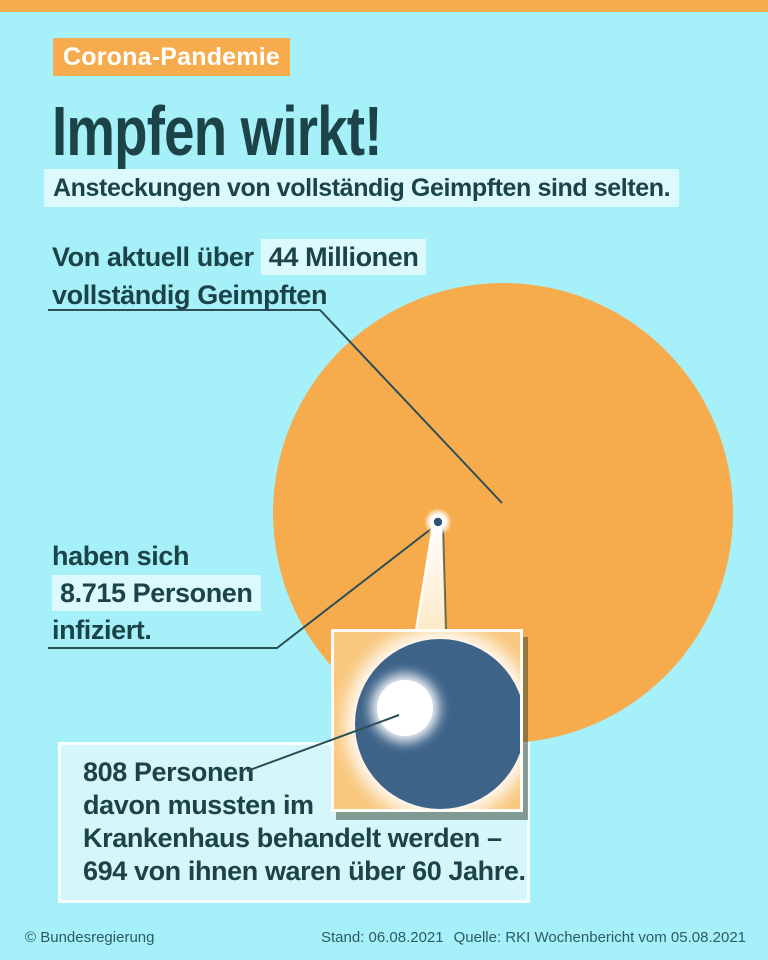  I want to click on hospitalized-line: 694 von ihnen waren über 60 Jahre., so click(304, 871).